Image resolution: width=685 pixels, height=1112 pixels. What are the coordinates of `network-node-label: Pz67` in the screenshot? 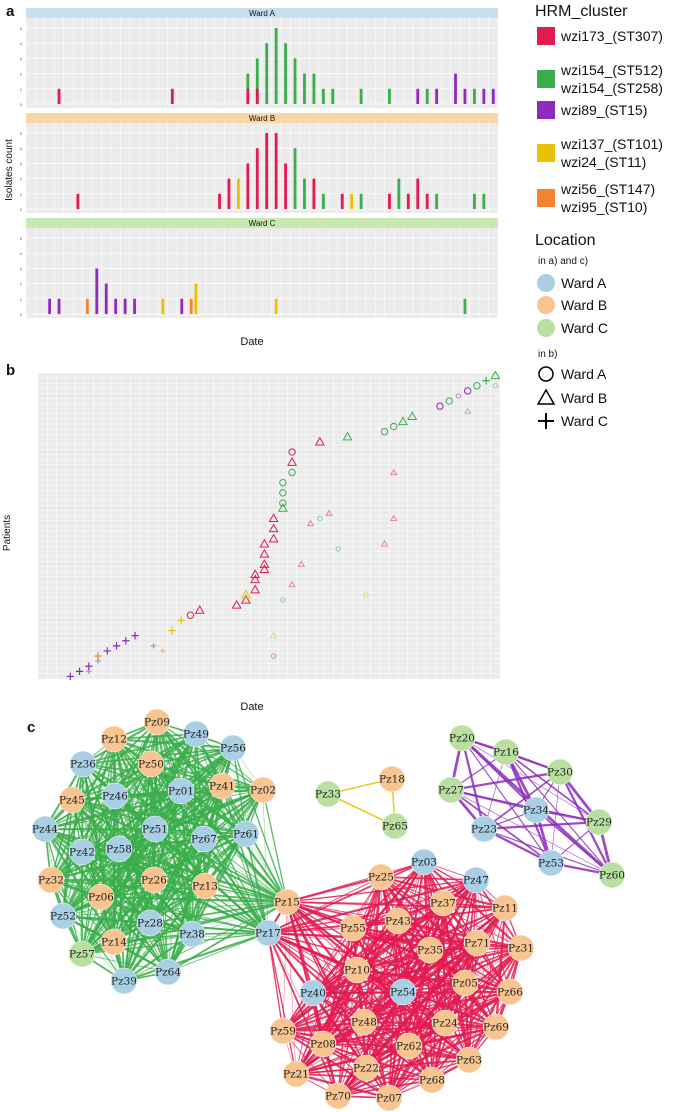 It's located at (204, 840).